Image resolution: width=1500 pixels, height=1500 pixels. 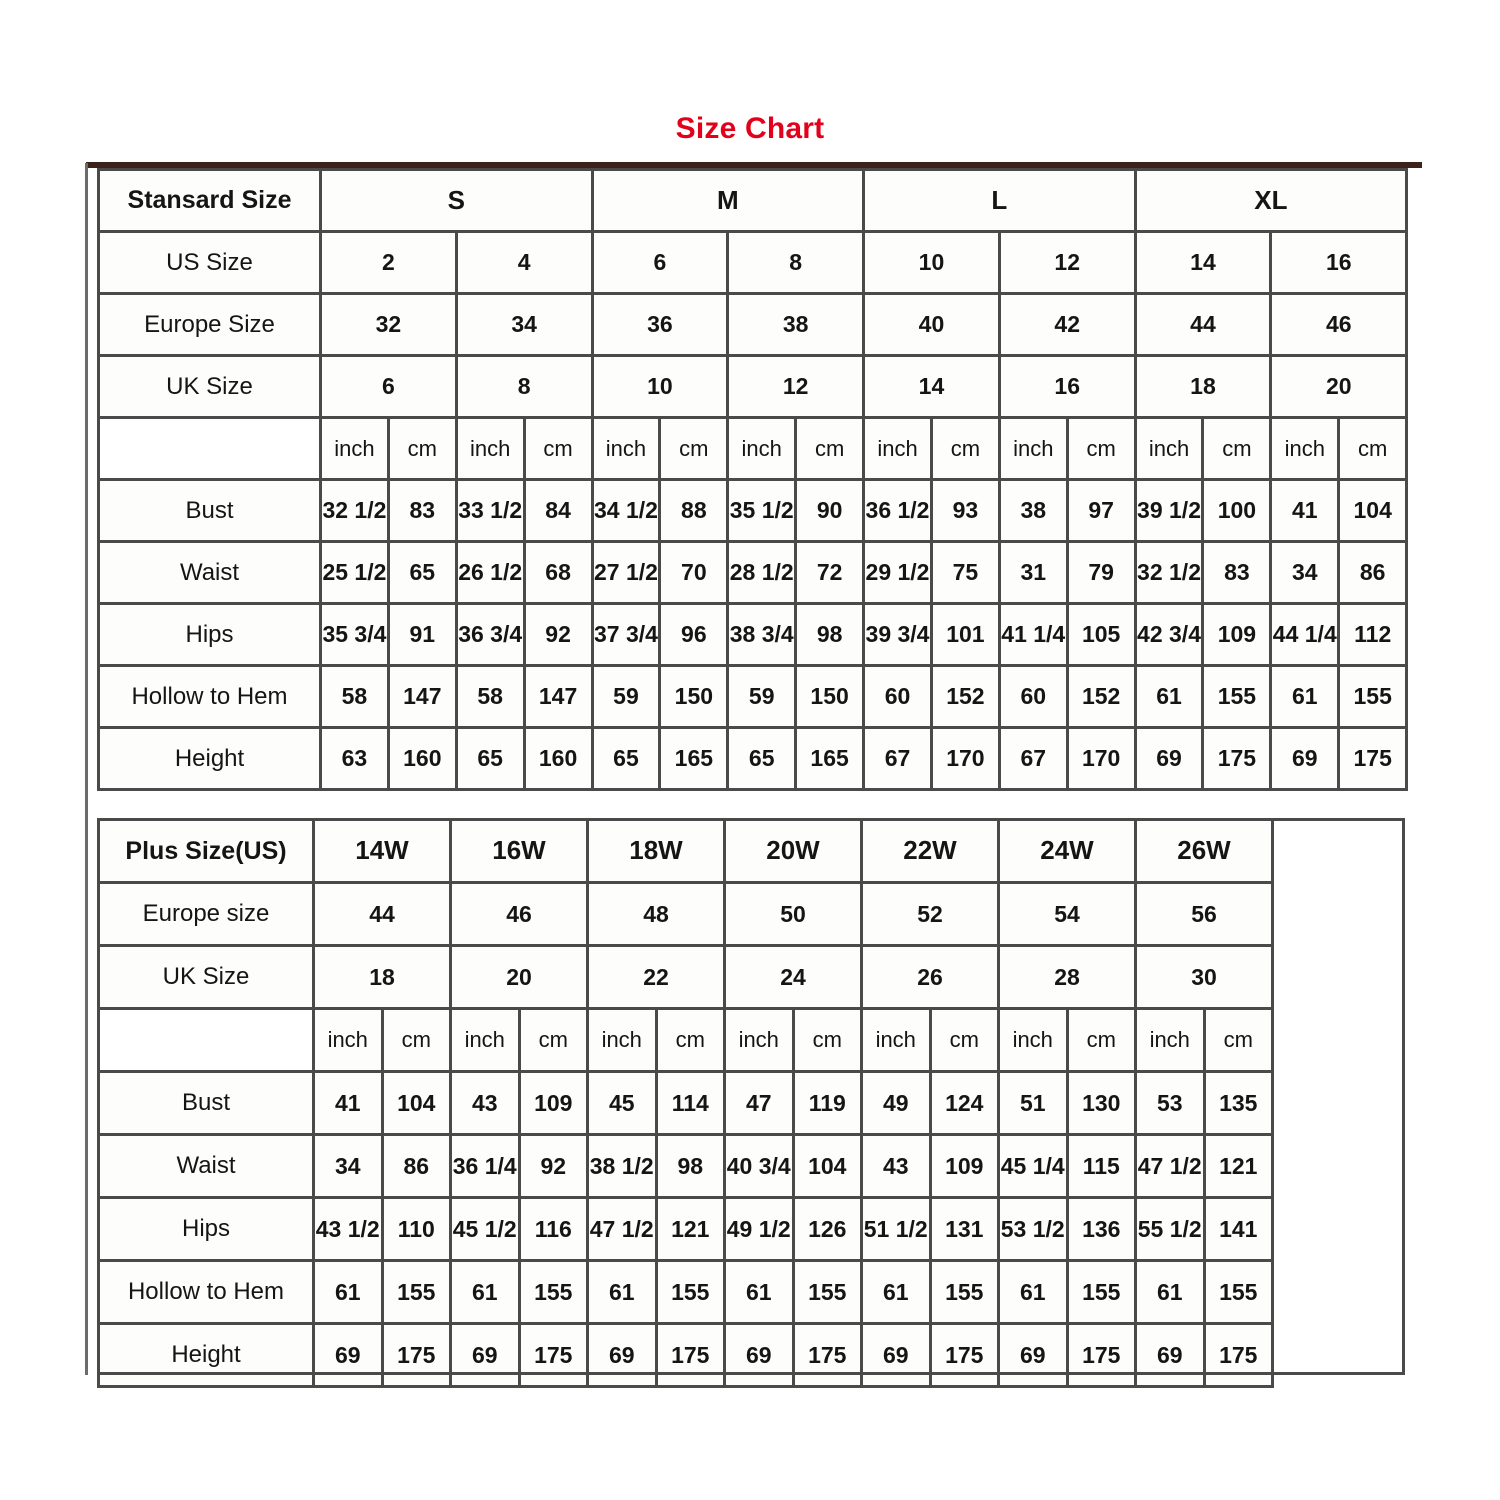 I want to click on measurement-value: 51, so click(x=1033, y=1103).